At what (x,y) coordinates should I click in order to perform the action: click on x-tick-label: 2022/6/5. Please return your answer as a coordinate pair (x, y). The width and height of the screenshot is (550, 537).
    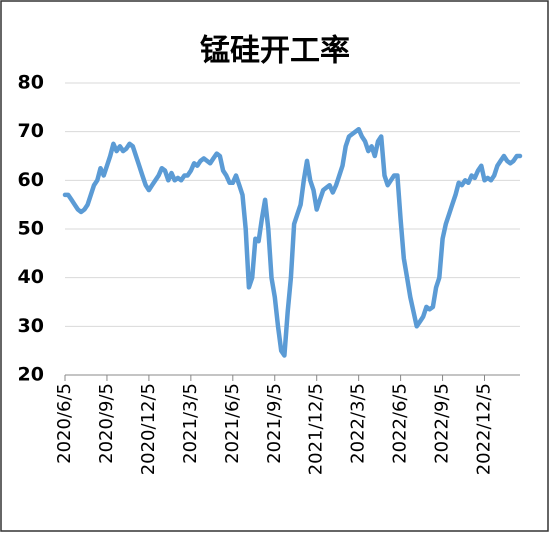
    Looking at the image, I should click on (400, 423).